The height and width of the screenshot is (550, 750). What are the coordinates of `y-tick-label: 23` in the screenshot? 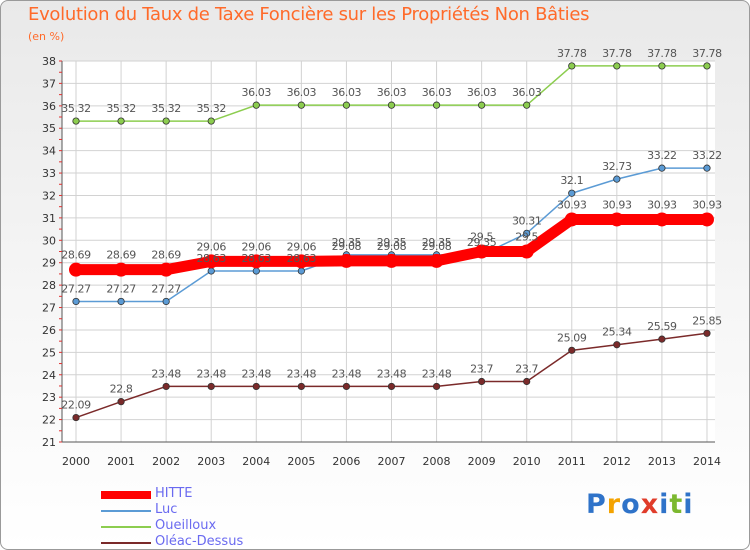 It's located at (49, 397).